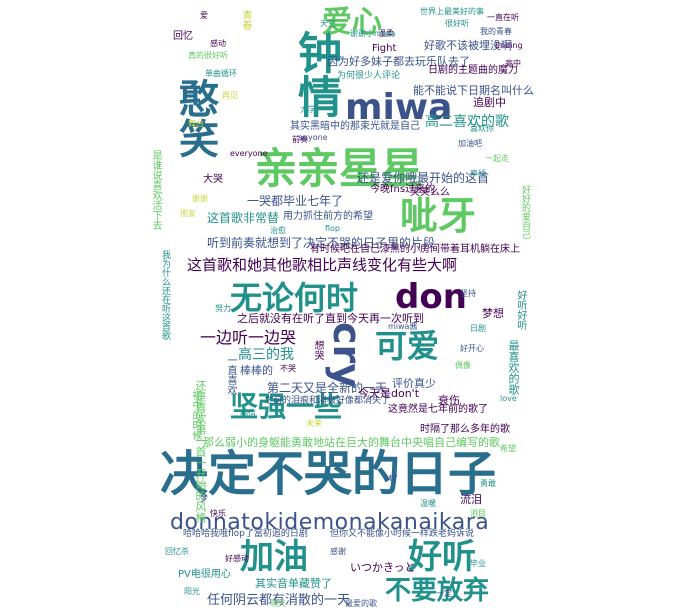 The image size is (690, 612). Describe the element at coordinates (223, 308) in the screenshot. I see `word-small-35: 努力` at that location.